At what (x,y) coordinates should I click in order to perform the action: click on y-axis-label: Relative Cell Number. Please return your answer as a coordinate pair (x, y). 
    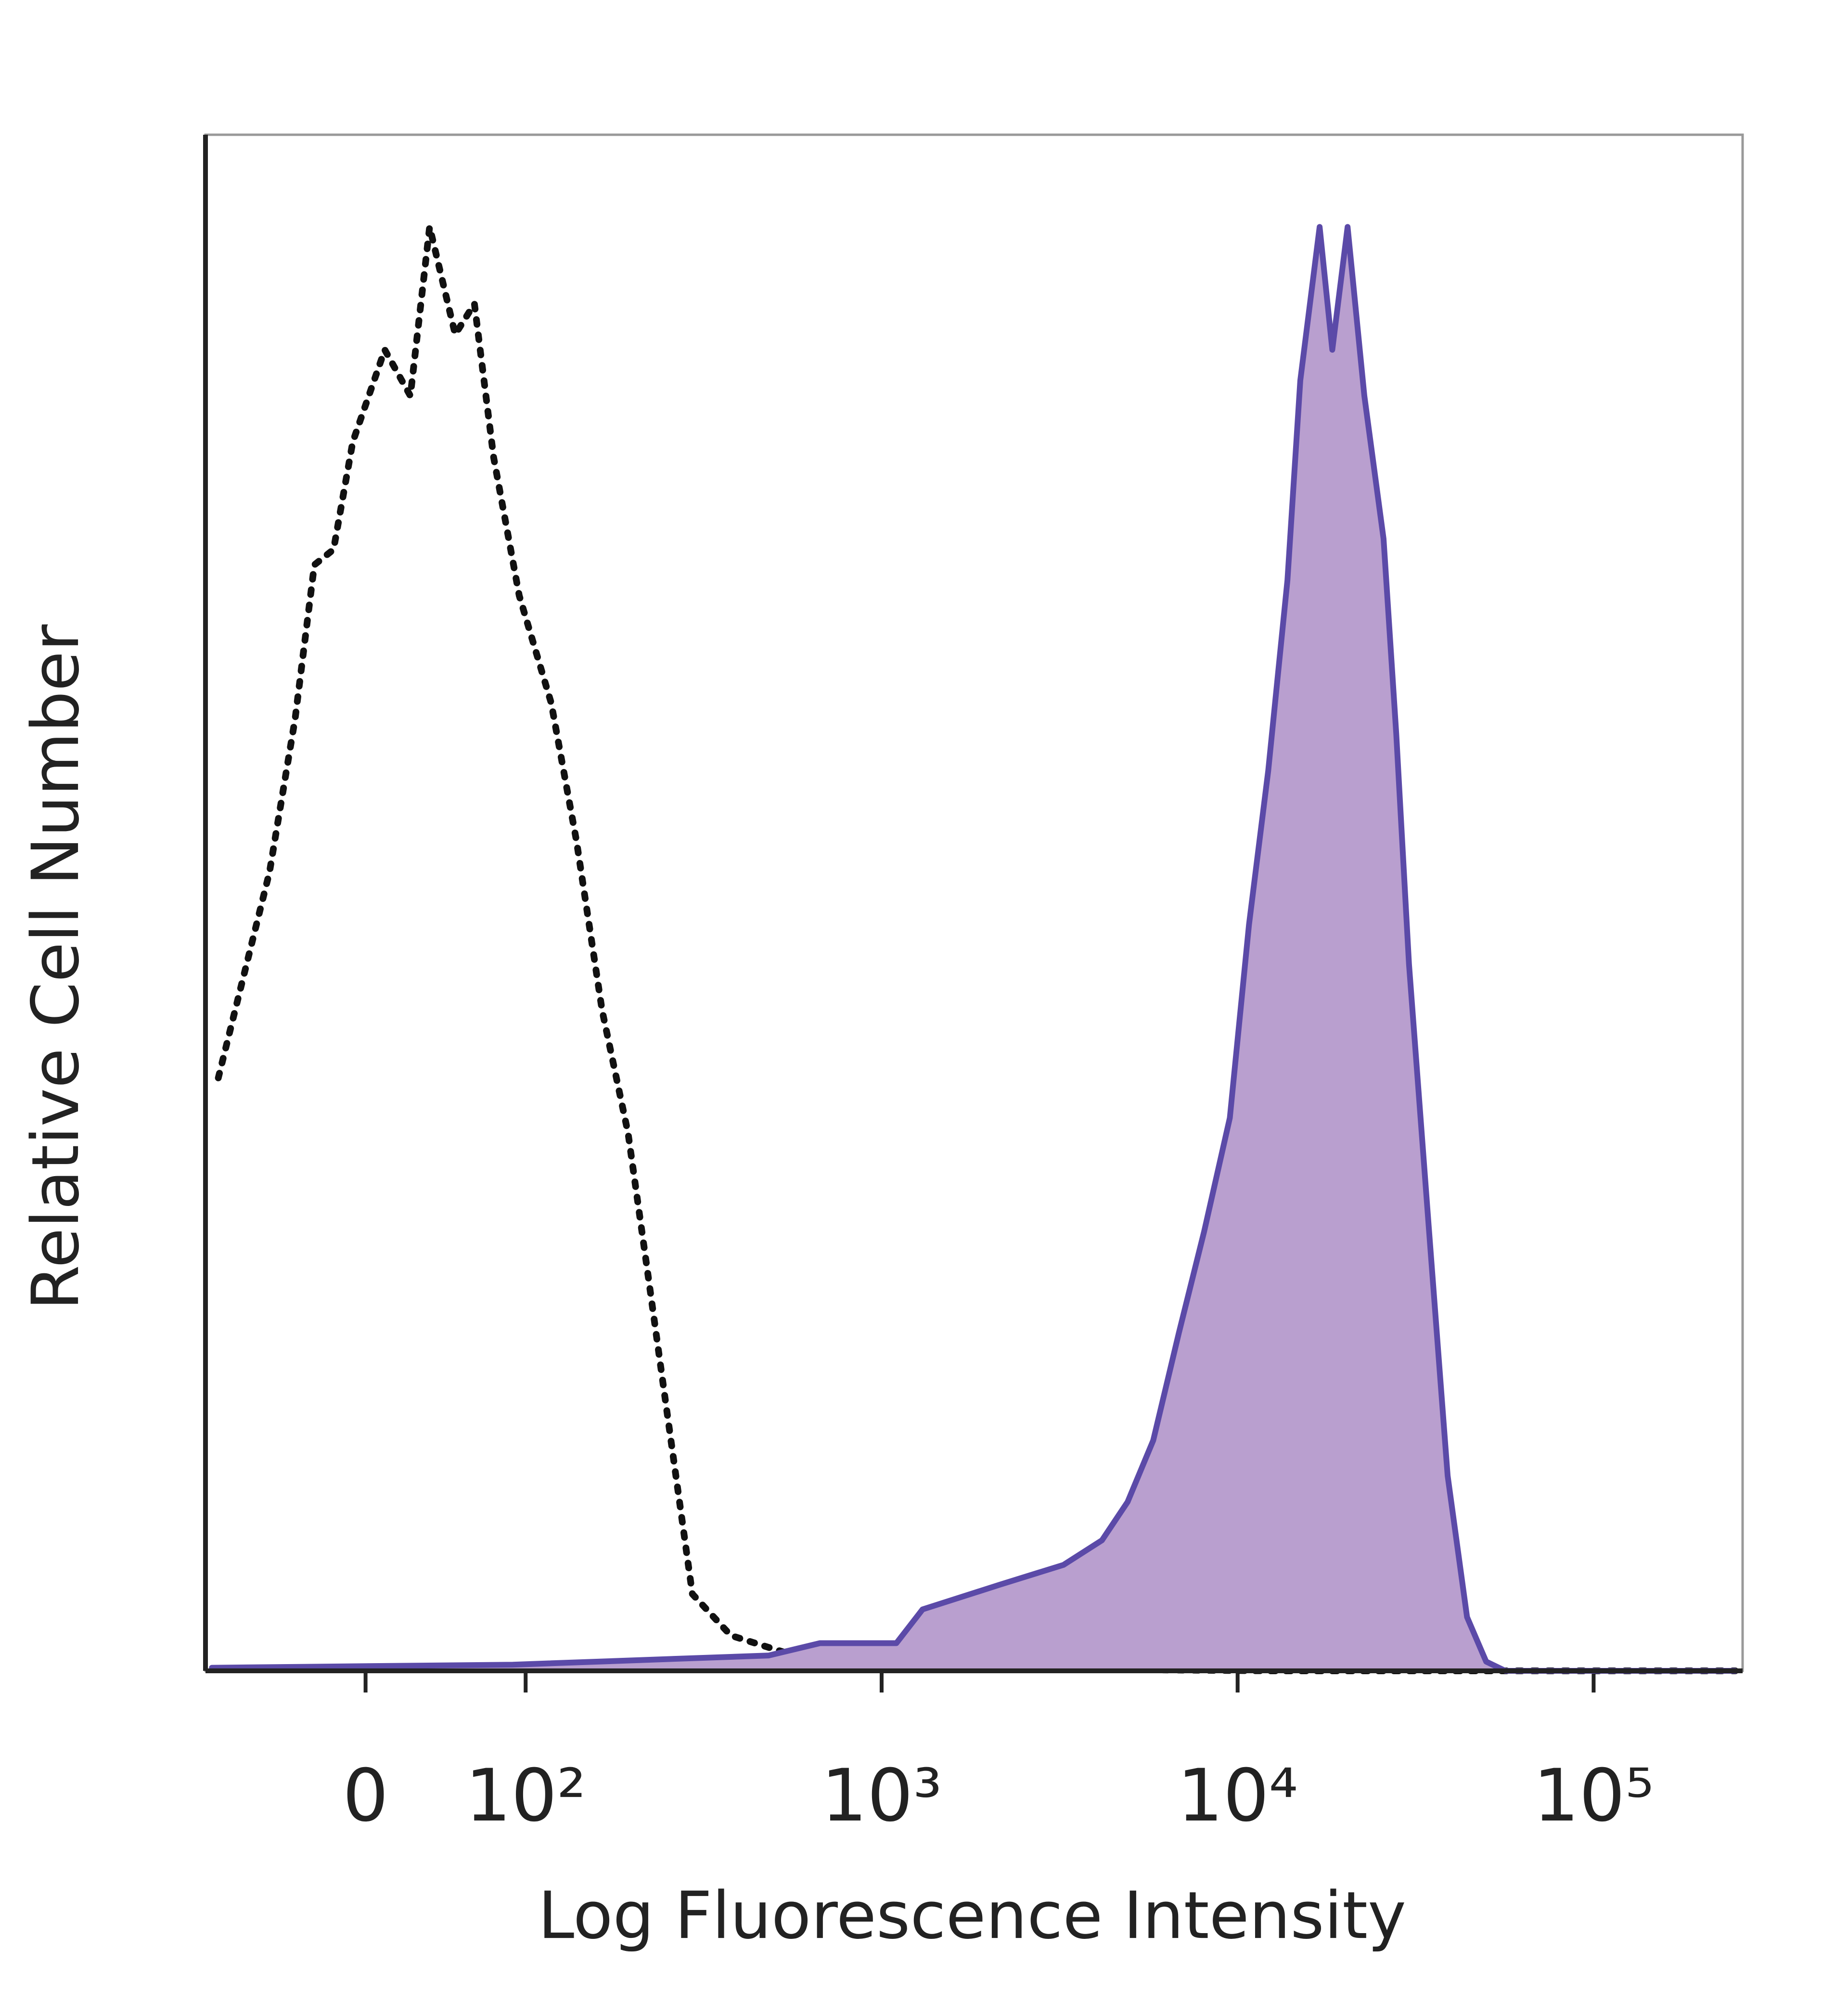
    Looking at the image, I should click on (55, 967).